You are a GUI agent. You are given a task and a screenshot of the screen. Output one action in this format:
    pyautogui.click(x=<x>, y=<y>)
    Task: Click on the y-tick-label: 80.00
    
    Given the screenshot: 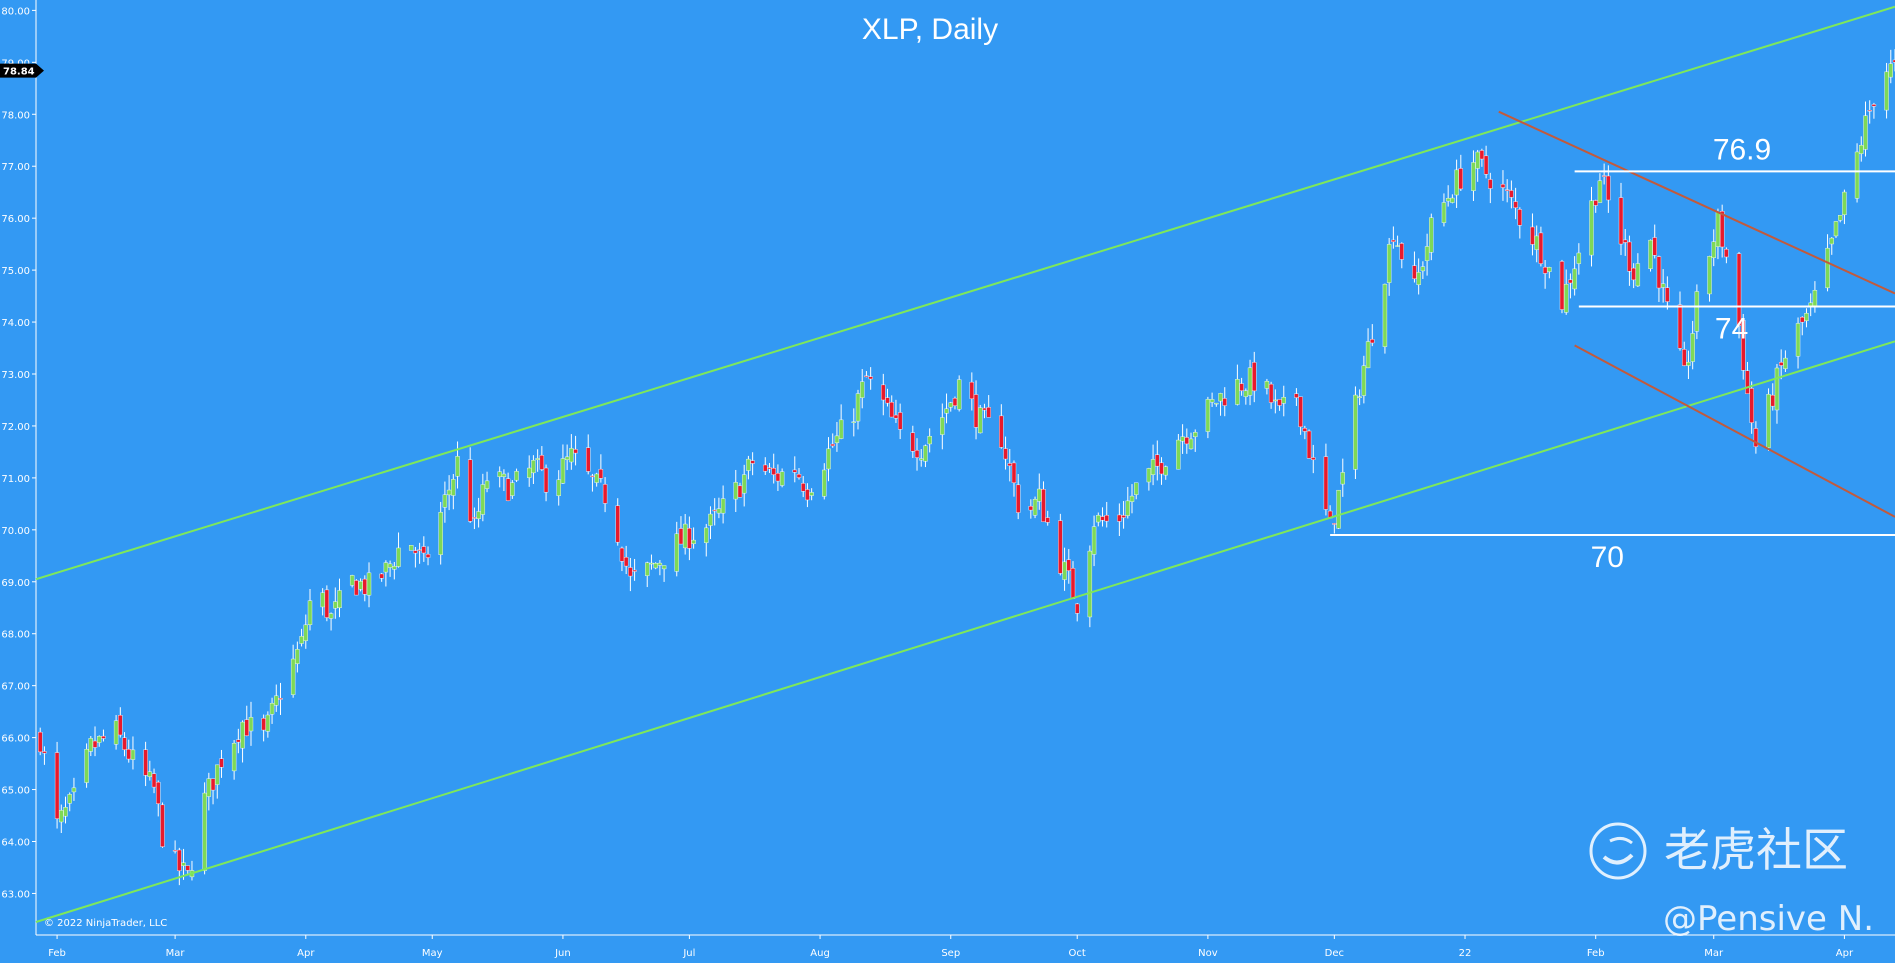 What is the action you would take?
    pyautogui.click(x=15, y=11)
    